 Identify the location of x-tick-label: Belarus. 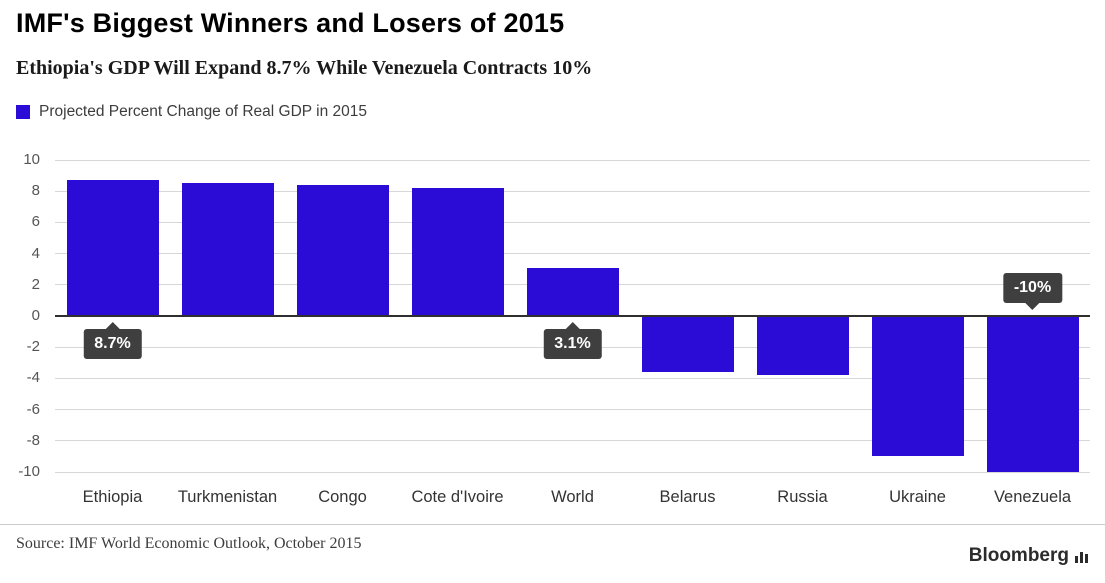
(687, 497).